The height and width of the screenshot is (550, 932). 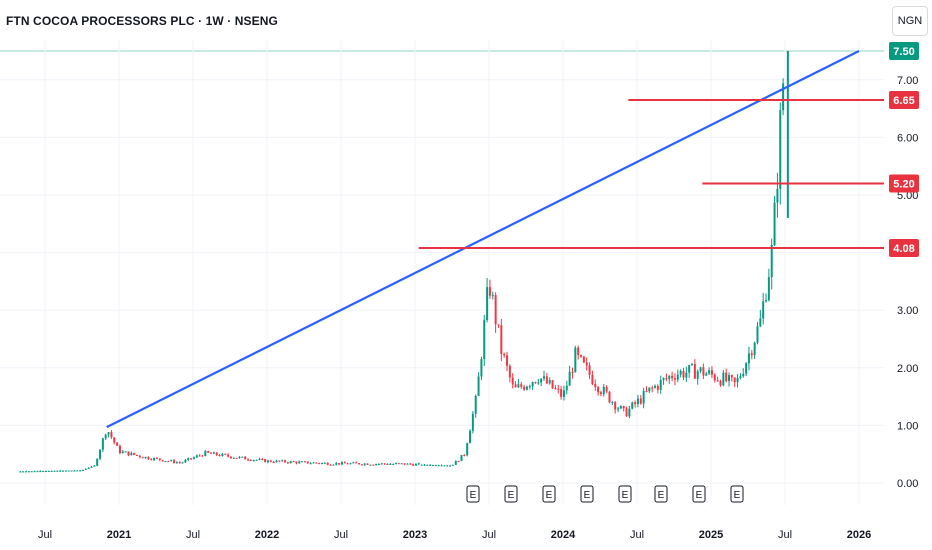 What do you see at coordinates (903, 249) in the screenshot?
I see `price-tag-text: 4.08` at bounding box center [903, 249].